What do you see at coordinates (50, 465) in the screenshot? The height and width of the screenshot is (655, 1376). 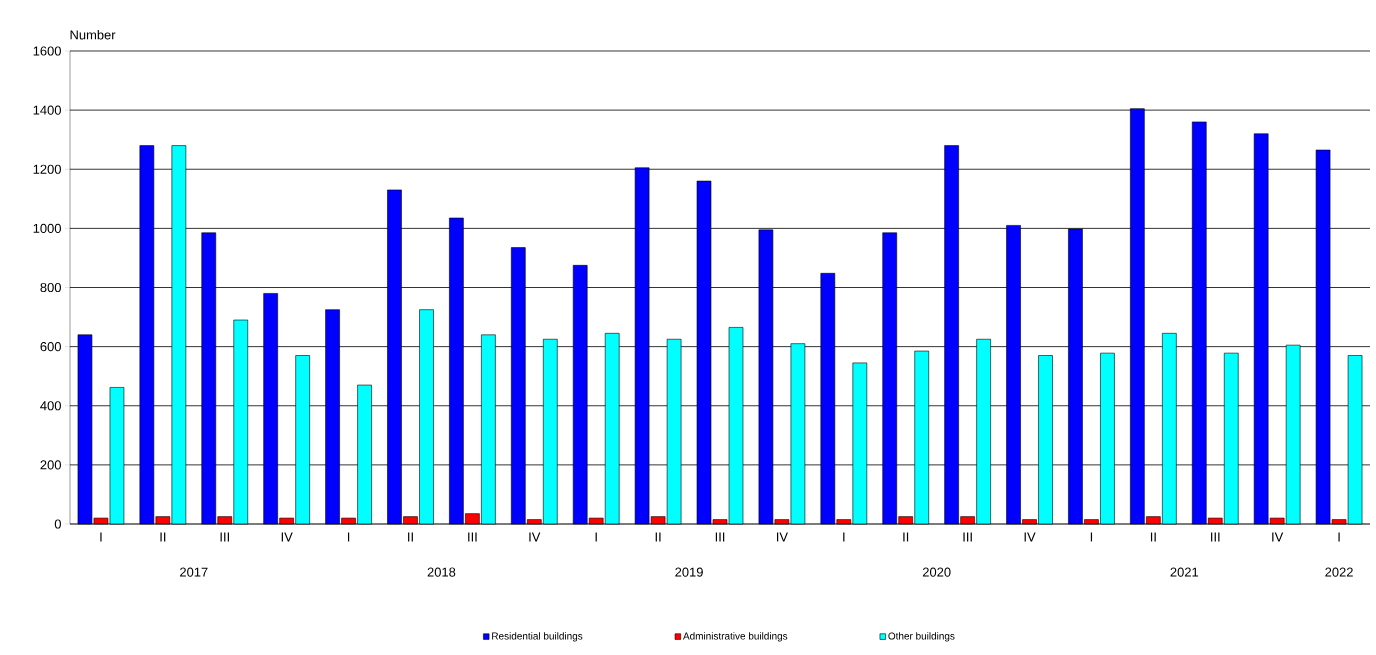 I see `y-tick-label: 200` at bounding box center [50, 465].